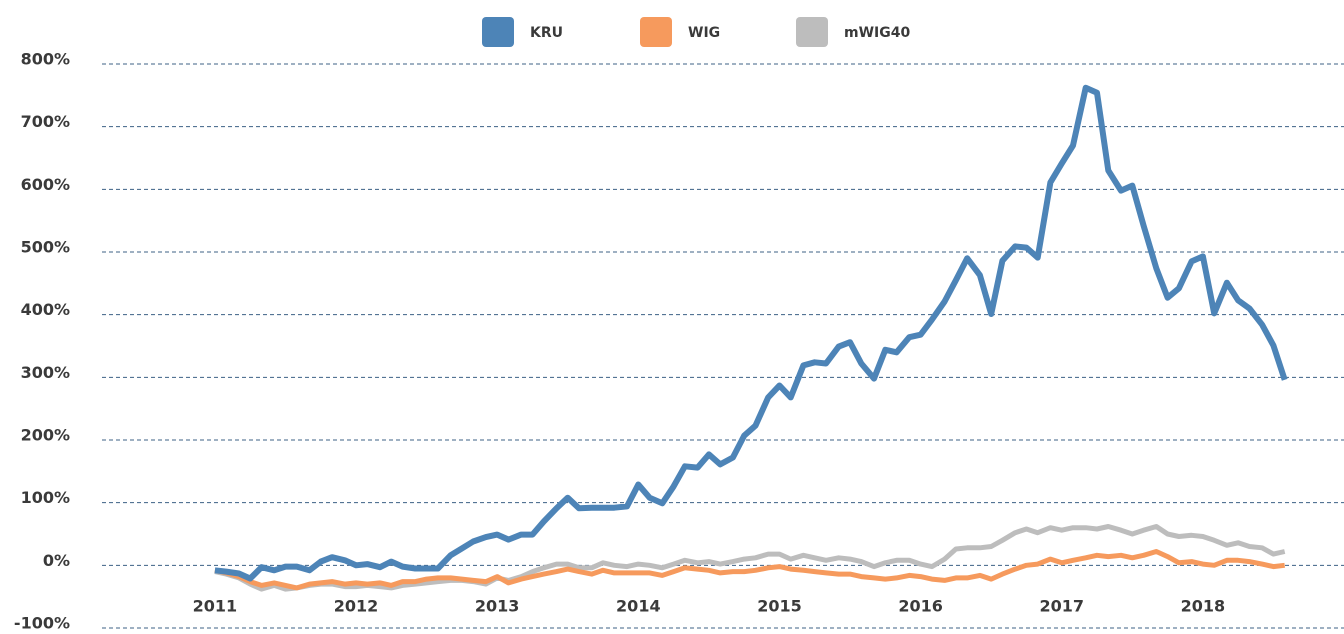 The width and height of the screenshot is (1344, 634). I want to click on y-tick-label: 0%, so click(56, 560).